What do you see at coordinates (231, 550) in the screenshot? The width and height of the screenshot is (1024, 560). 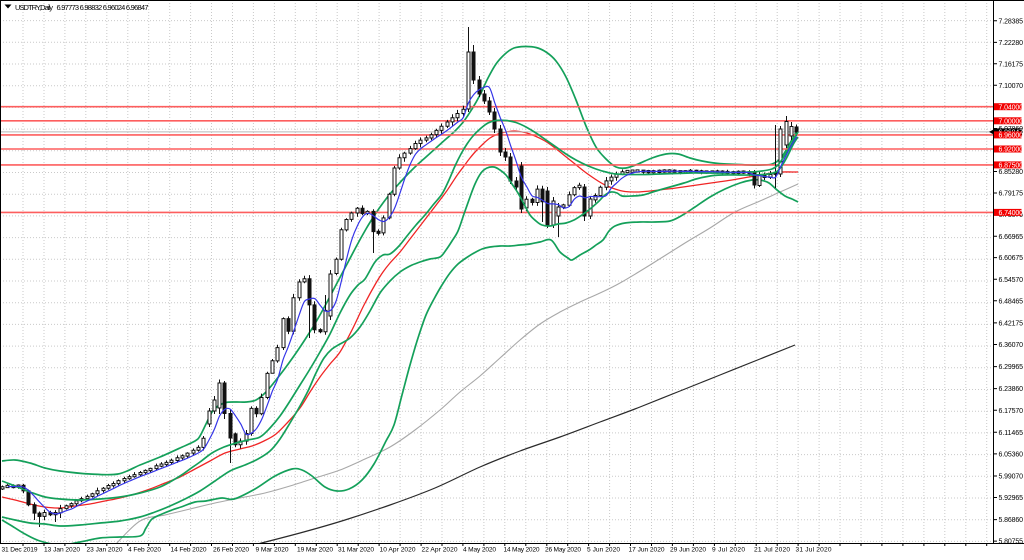 I see `svg-text: 26 Feb 2020` at bounding box center [231, 550].